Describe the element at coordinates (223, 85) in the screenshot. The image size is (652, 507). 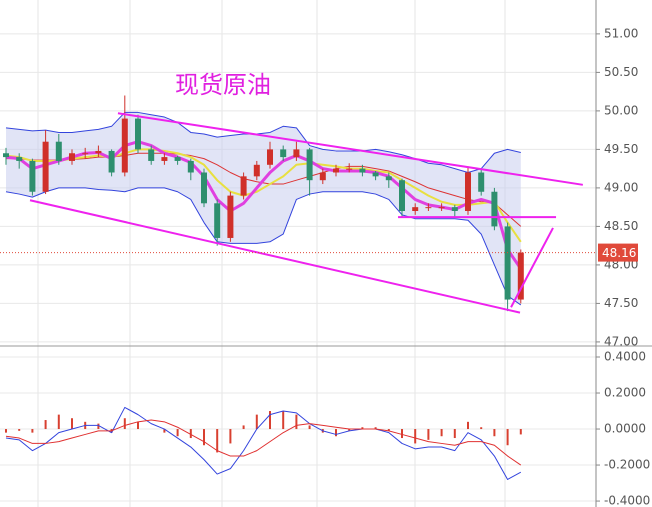
I see `chart-title: 现货原油` at that location.